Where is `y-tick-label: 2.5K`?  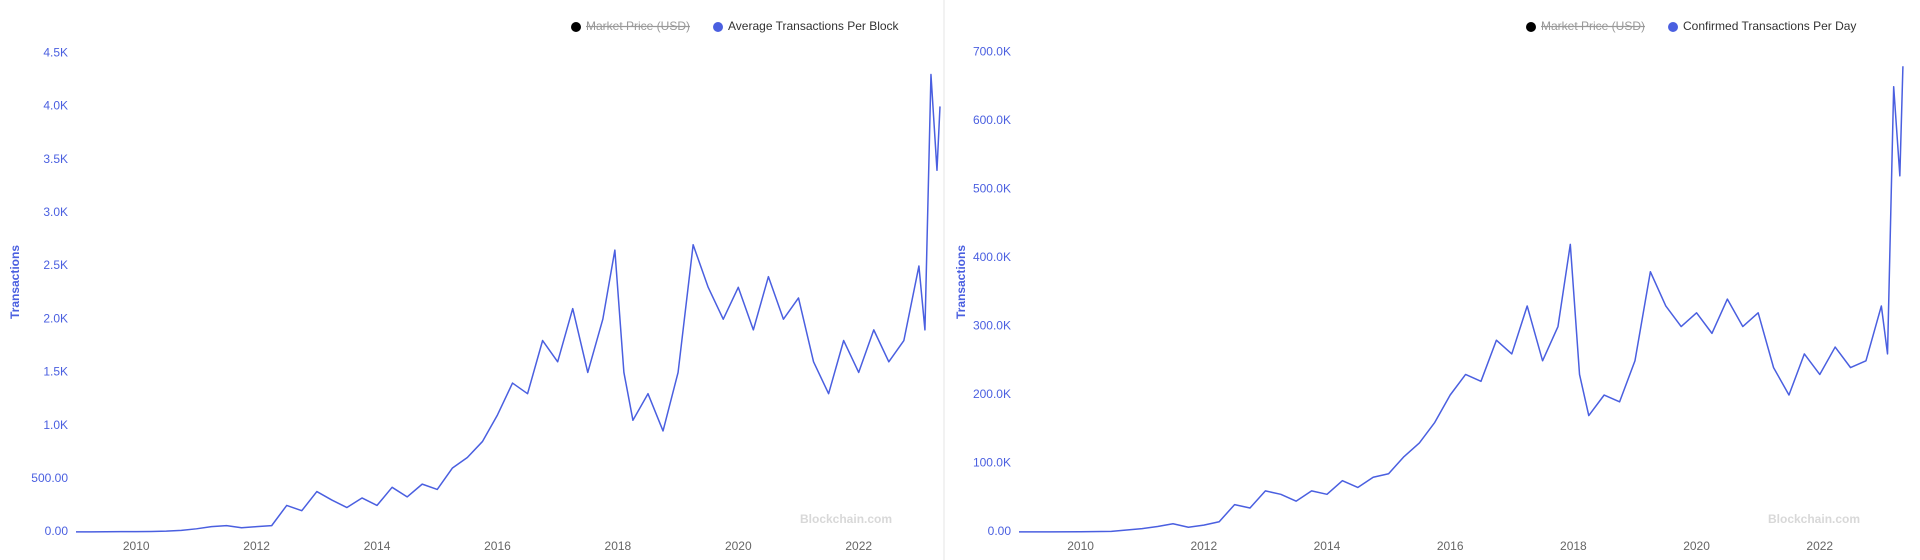
y-tick-label: 2.5K is located at coordinates (55, 265).